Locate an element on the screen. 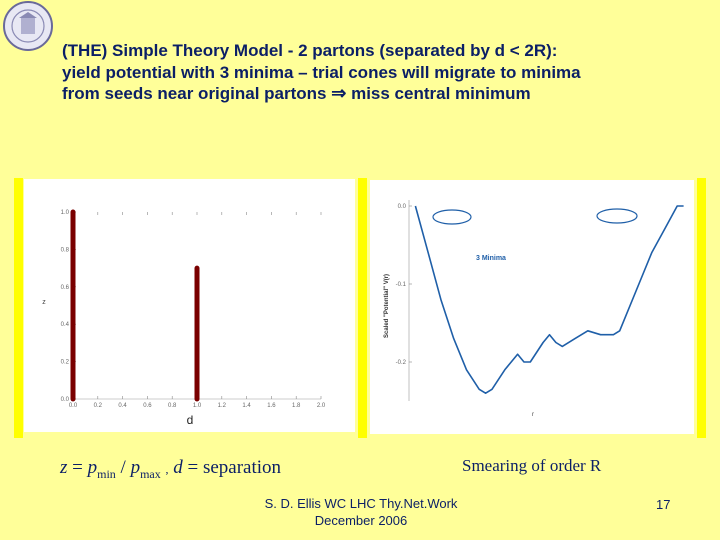  implies-arrow-icon: ⇒ is located at coordinates (339, 93).